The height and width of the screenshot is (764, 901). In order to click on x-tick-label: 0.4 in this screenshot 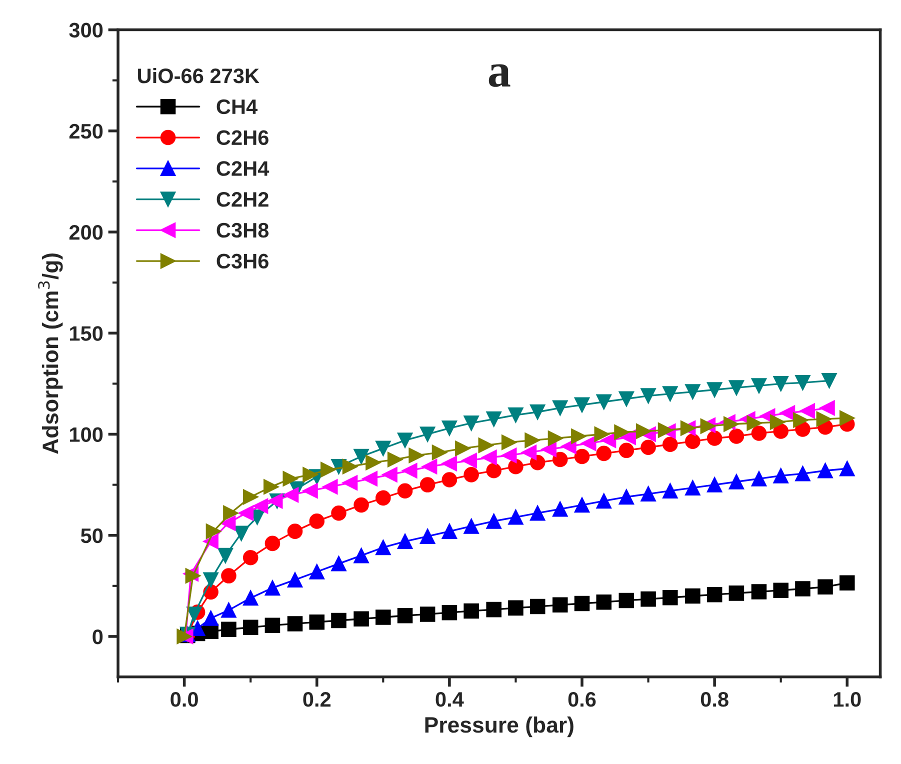, I will do `click(450, 699)`.